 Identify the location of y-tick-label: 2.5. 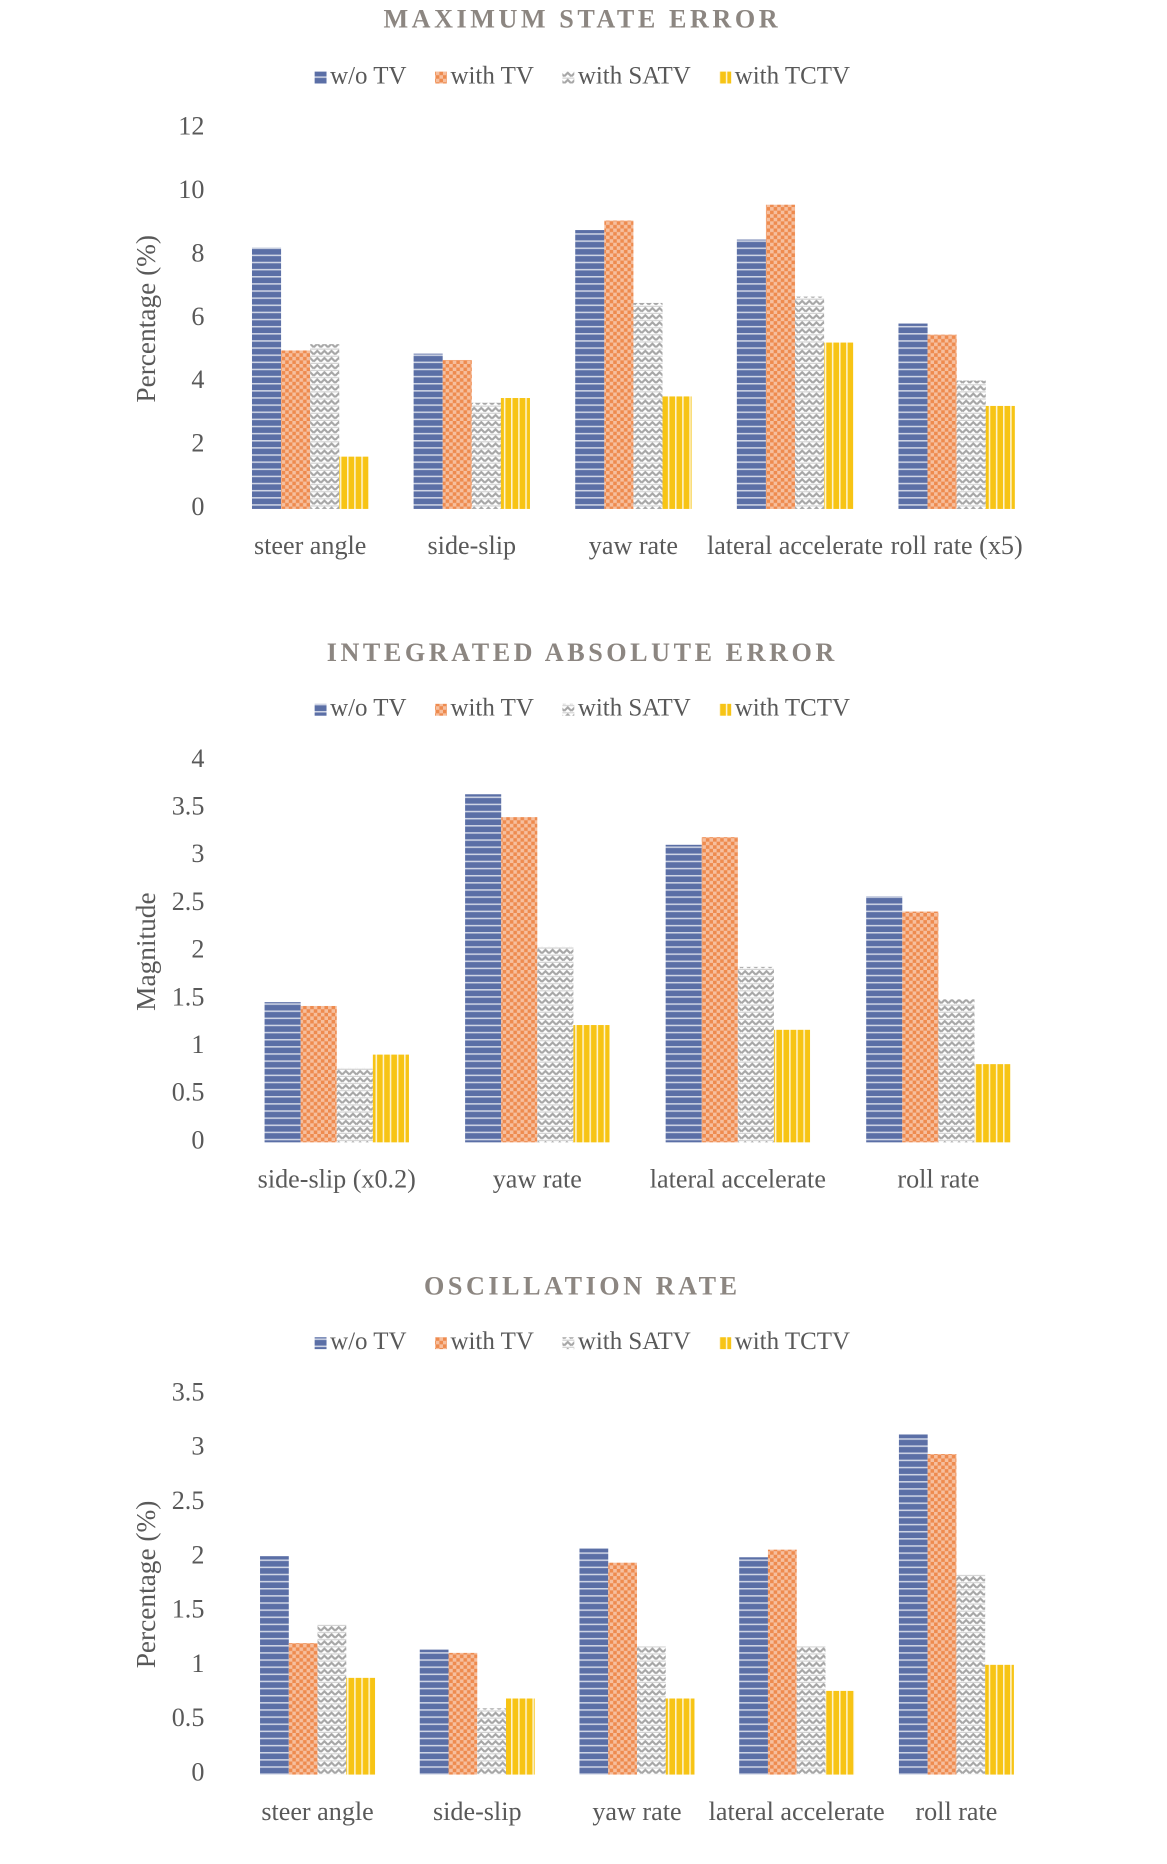
(188, 901).